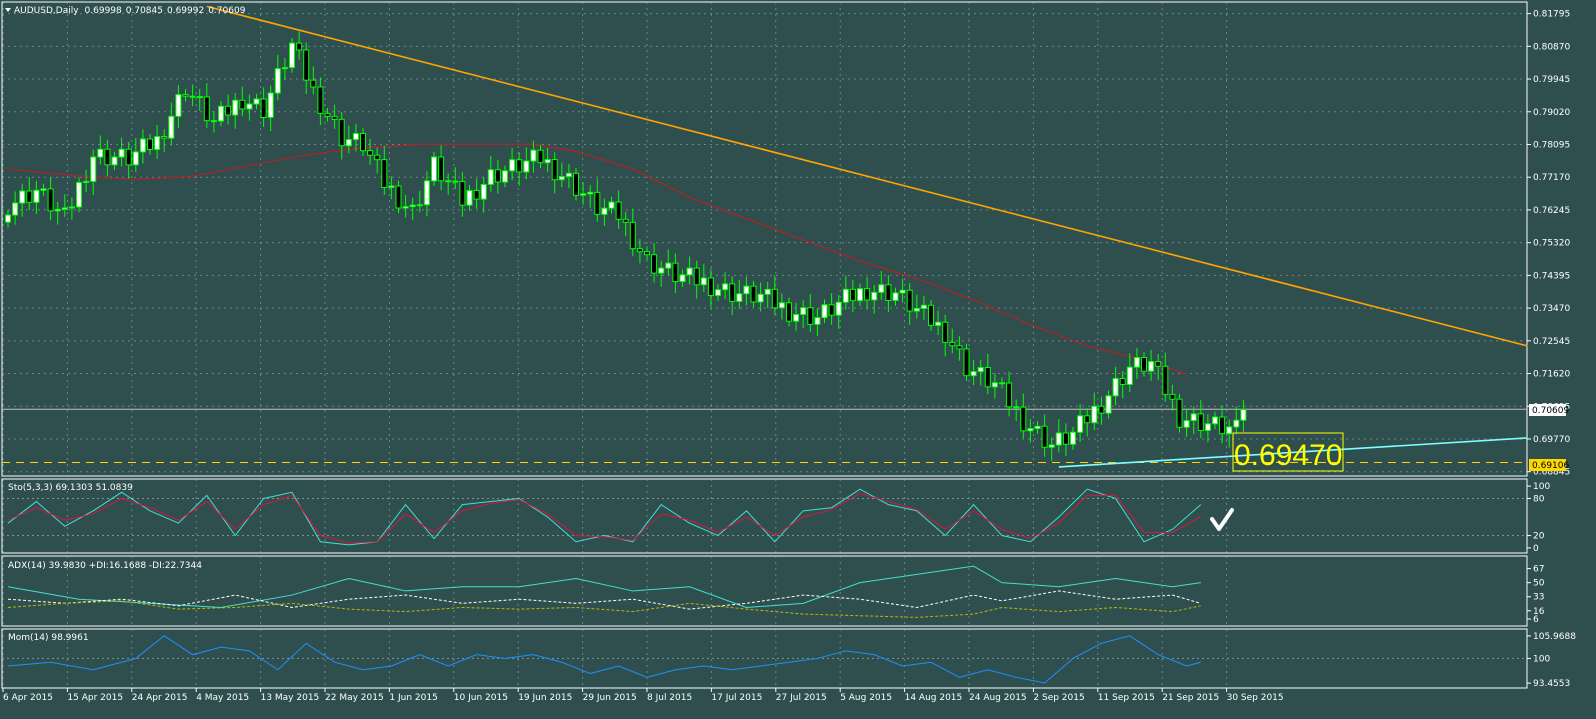  I want to click on ohlc-close: 0.70609, so click(226, 11).